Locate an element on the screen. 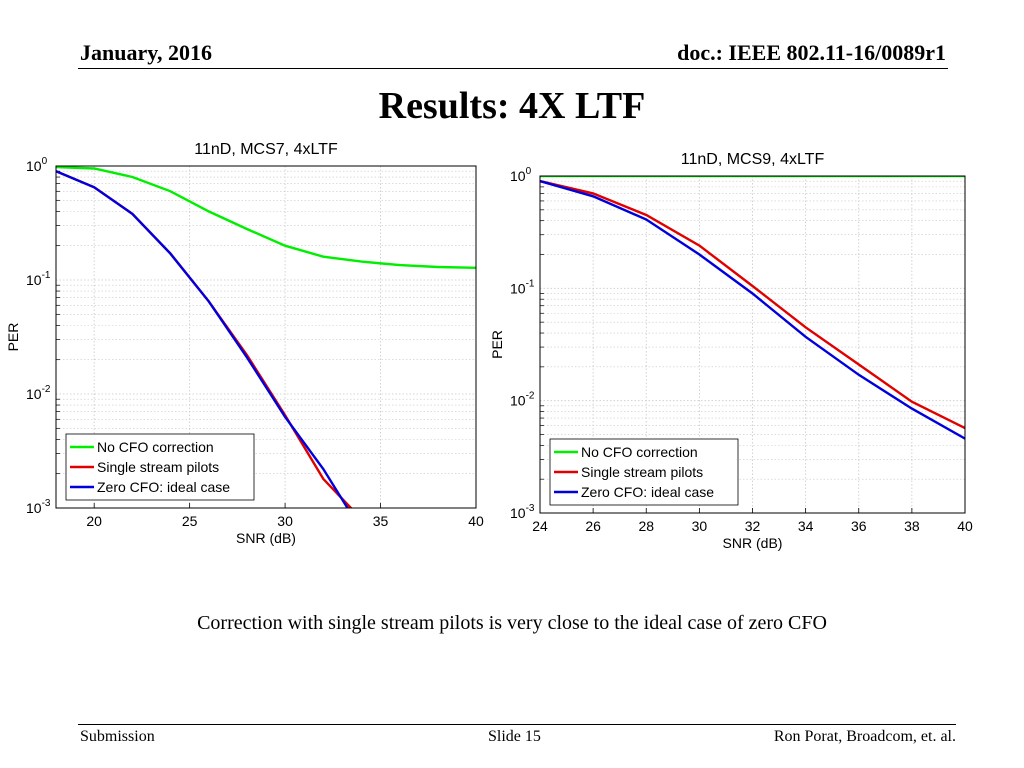 This screenshot has width=1024, height=768. header-doc-id: doc.: IEEE 802.11-16/0089r1 is located at coordinates (811, 52).